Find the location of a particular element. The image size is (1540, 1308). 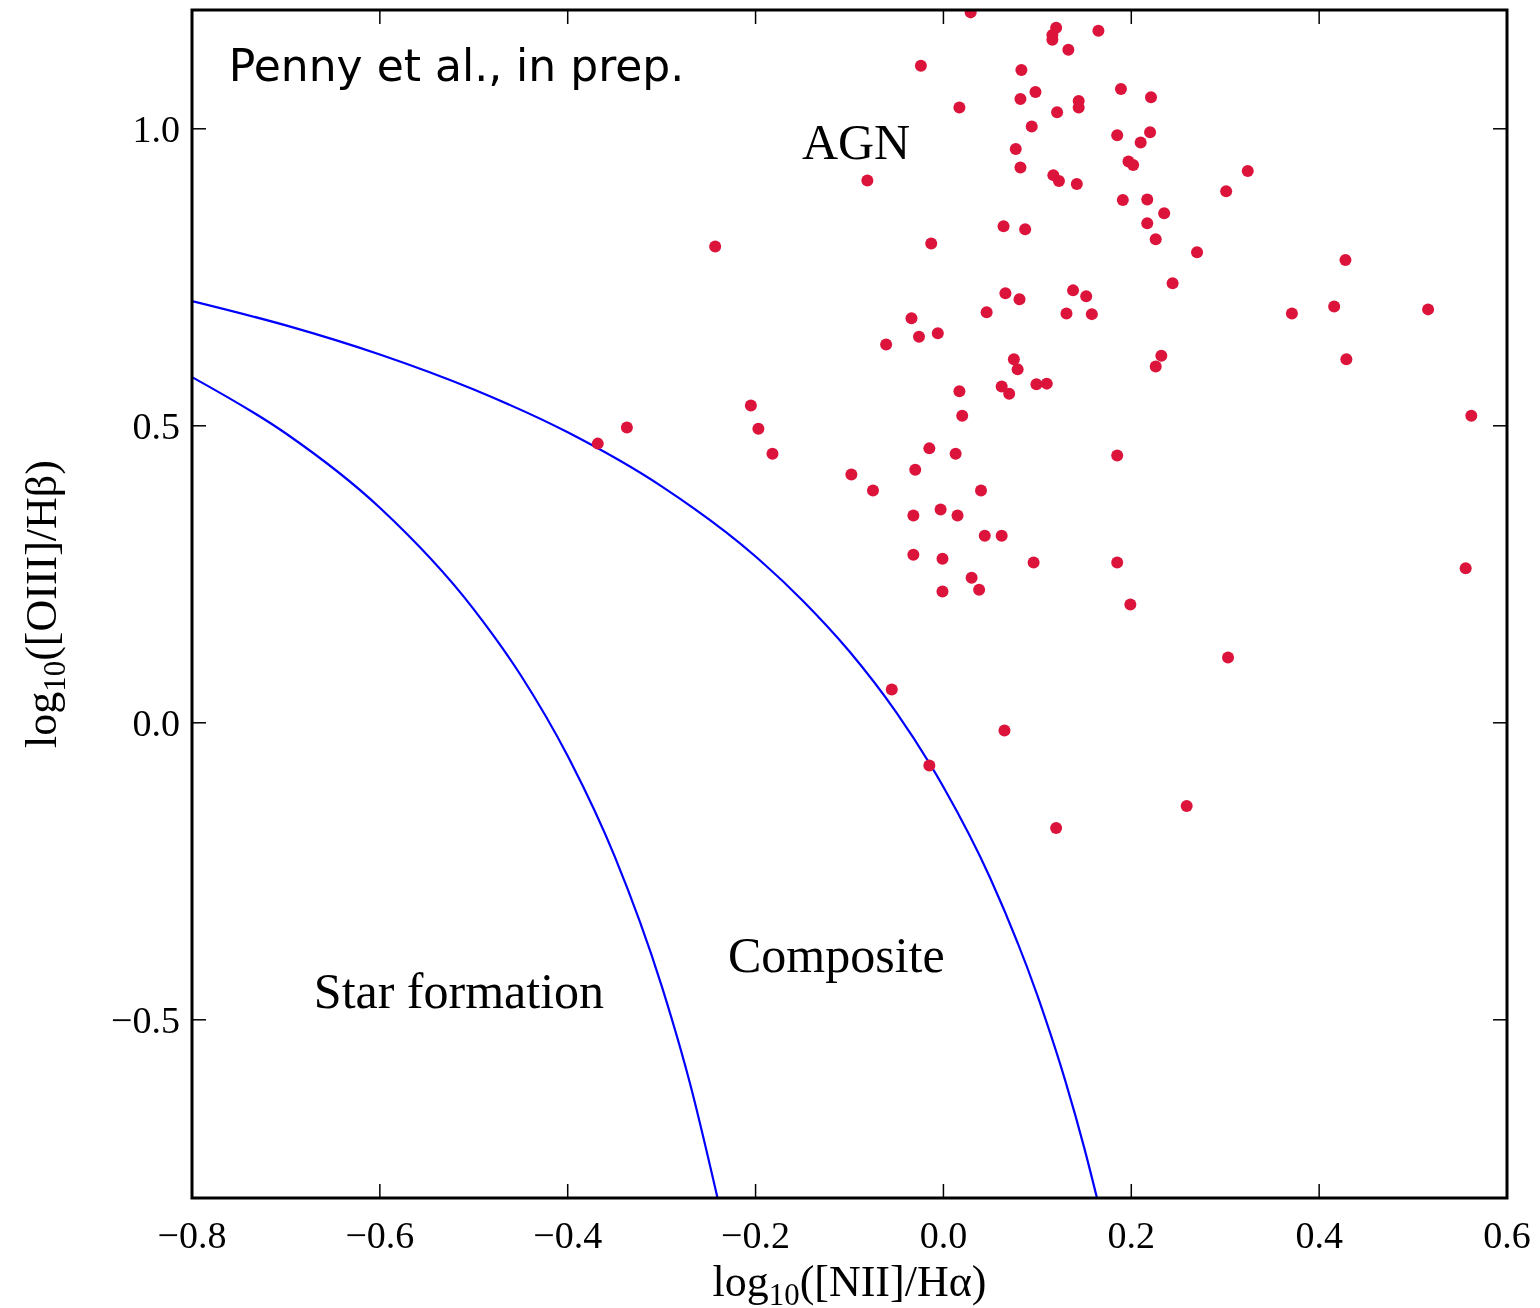

x-axis-title: log$_{10}$([NII]/Hα) is located at coordinates (849, 1282).